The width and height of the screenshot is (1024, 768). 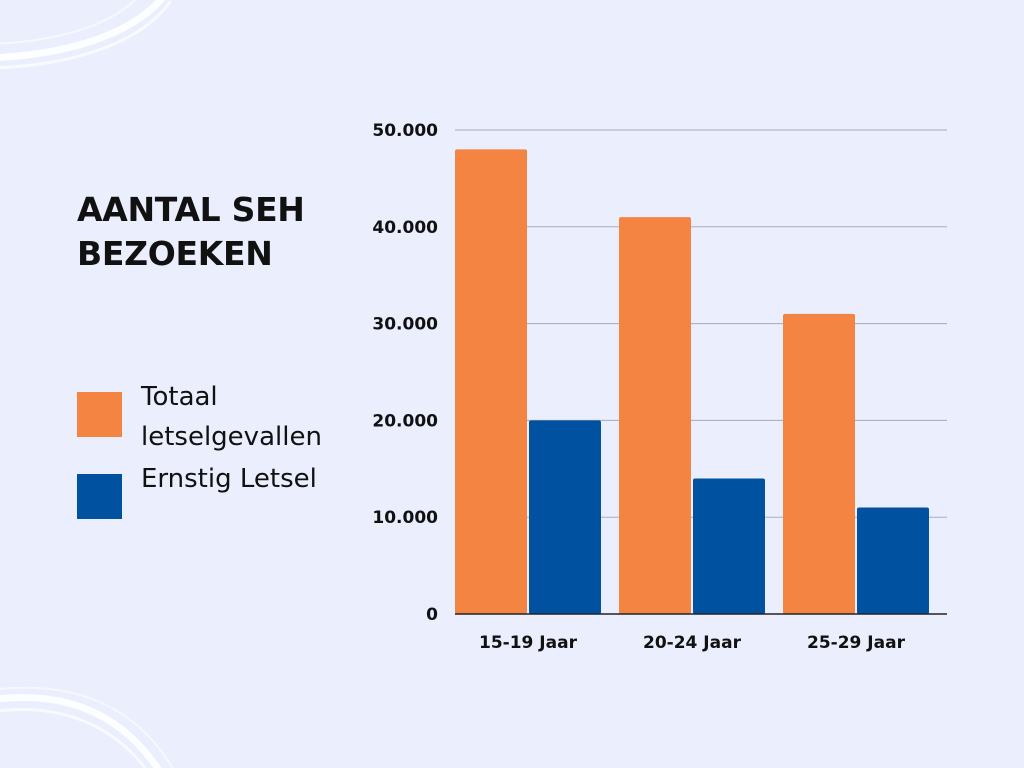 What do you see at coordinates (692, 643) in the screenshot?
I see `x-tick-label: 20-24 Jaar` at bounding box center [692, 643].